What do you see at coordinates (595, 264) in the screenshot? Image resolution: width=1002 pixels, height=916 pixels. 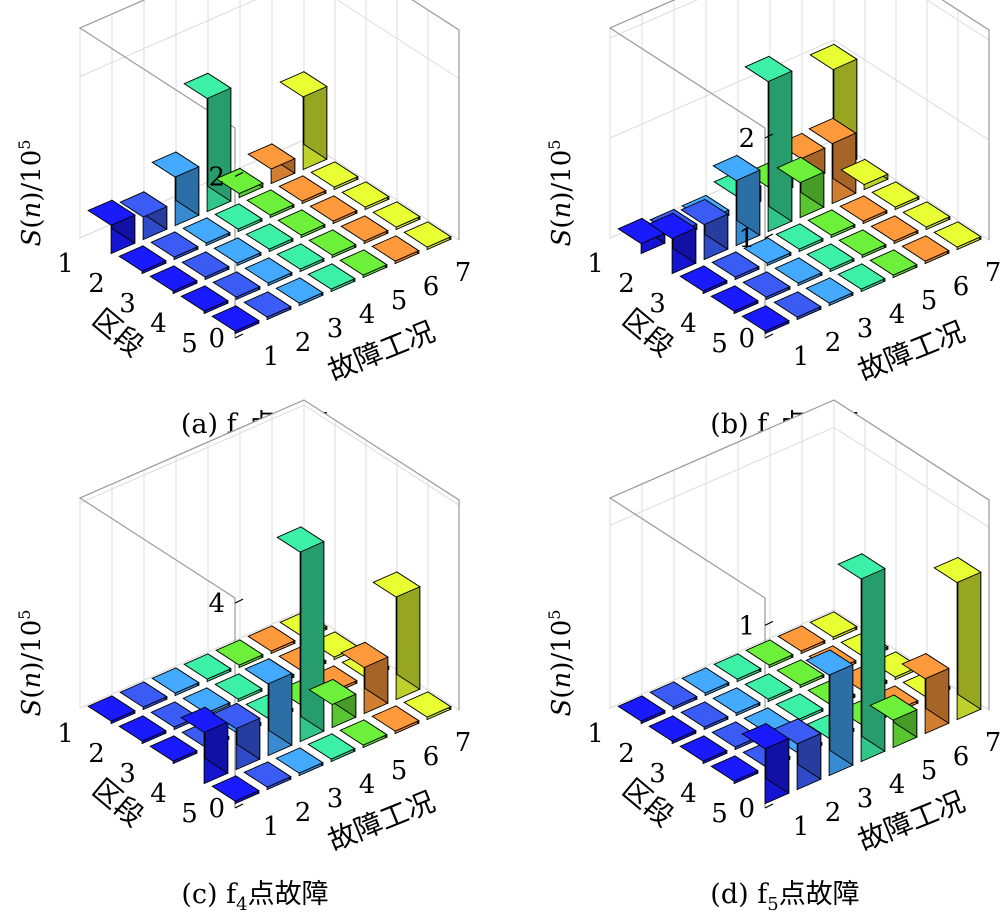 I see `section-tick-label: 1` at bounding box center [595, 264].